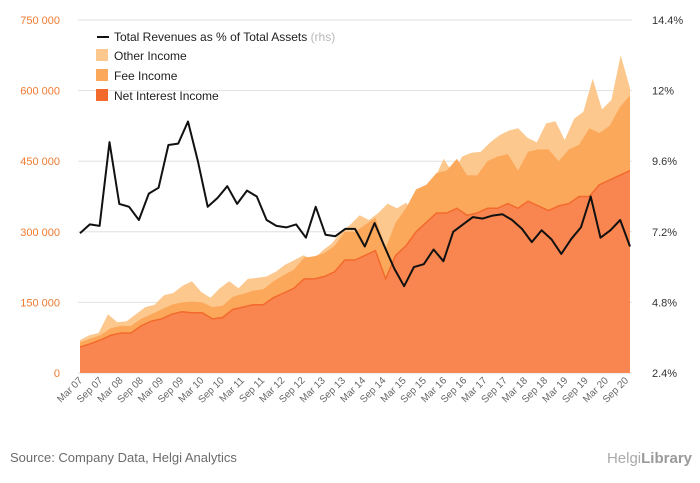 This screenshot has height=483, width=700. I want to click on helgilibrary-logo: HelgiLibrary, so click(649, 458).